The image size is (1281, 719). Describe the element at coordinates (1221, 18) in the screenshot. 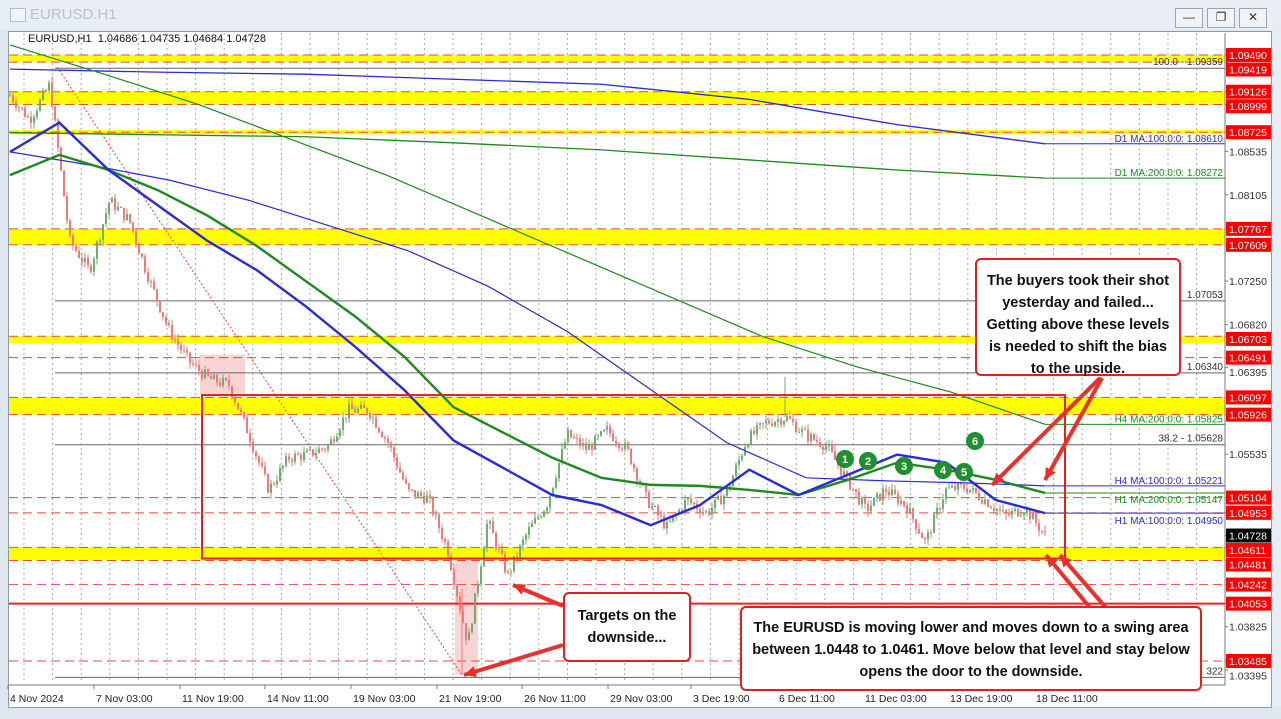

I see `restore-button: ❐` at that location.